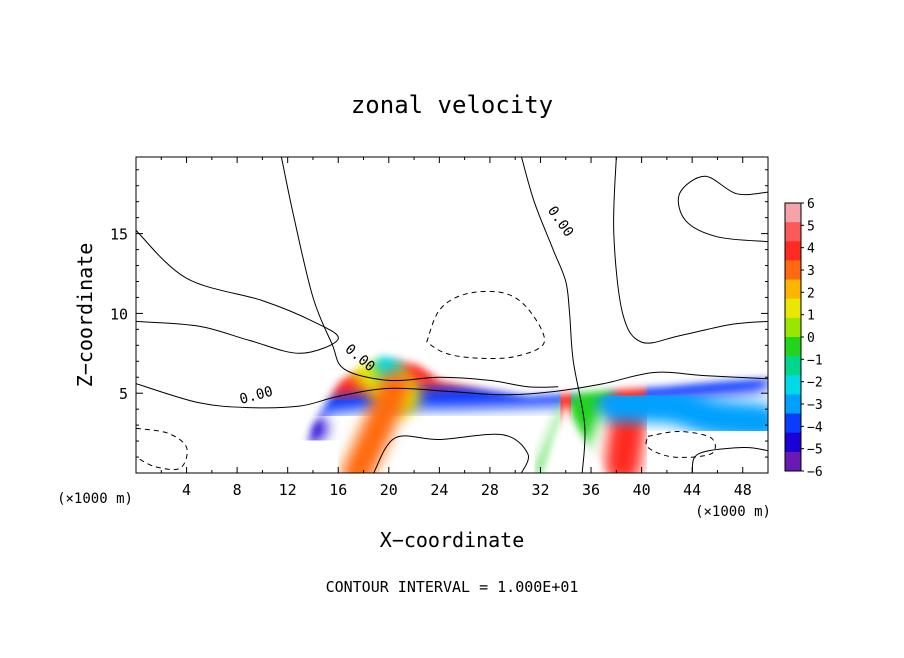 This screenshot has height=658, width=904. I want to click on colorbar-label: 6, so click(811, 204).